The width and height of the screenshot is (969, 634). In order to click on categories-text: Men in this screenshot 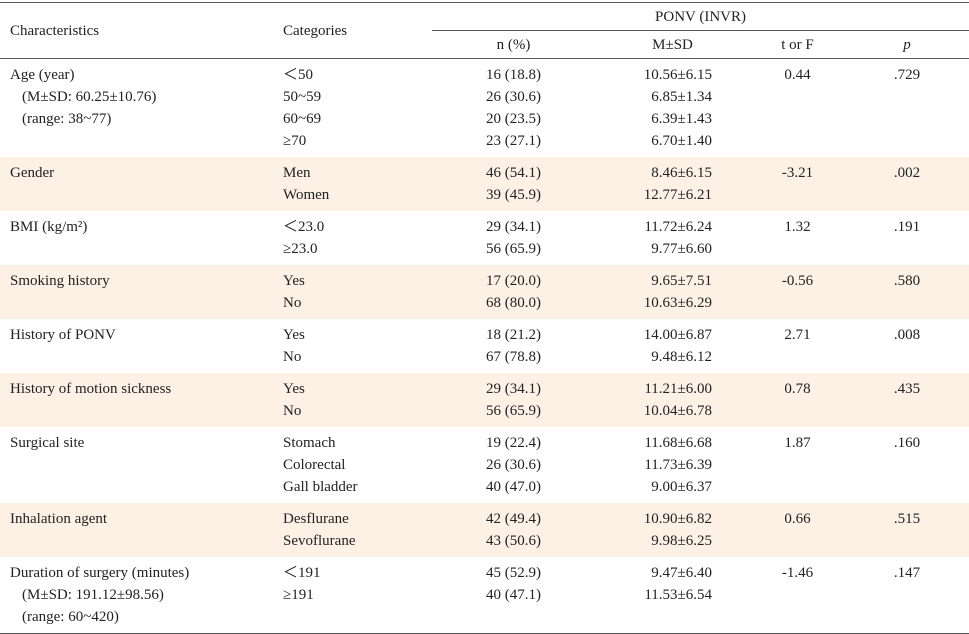, I will do `click(297, 173)`.